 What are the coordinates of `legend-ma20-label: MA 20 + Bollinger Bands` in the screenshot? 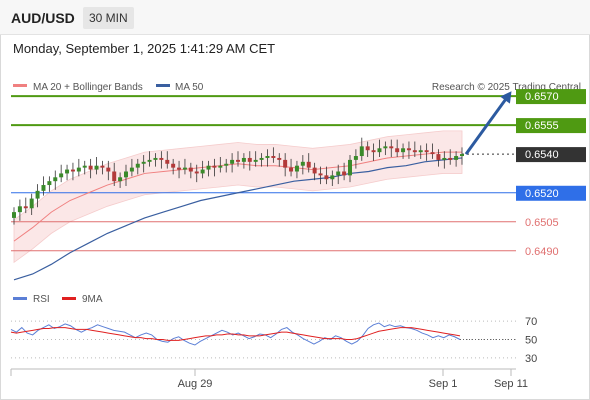 It's located at (88, 87).